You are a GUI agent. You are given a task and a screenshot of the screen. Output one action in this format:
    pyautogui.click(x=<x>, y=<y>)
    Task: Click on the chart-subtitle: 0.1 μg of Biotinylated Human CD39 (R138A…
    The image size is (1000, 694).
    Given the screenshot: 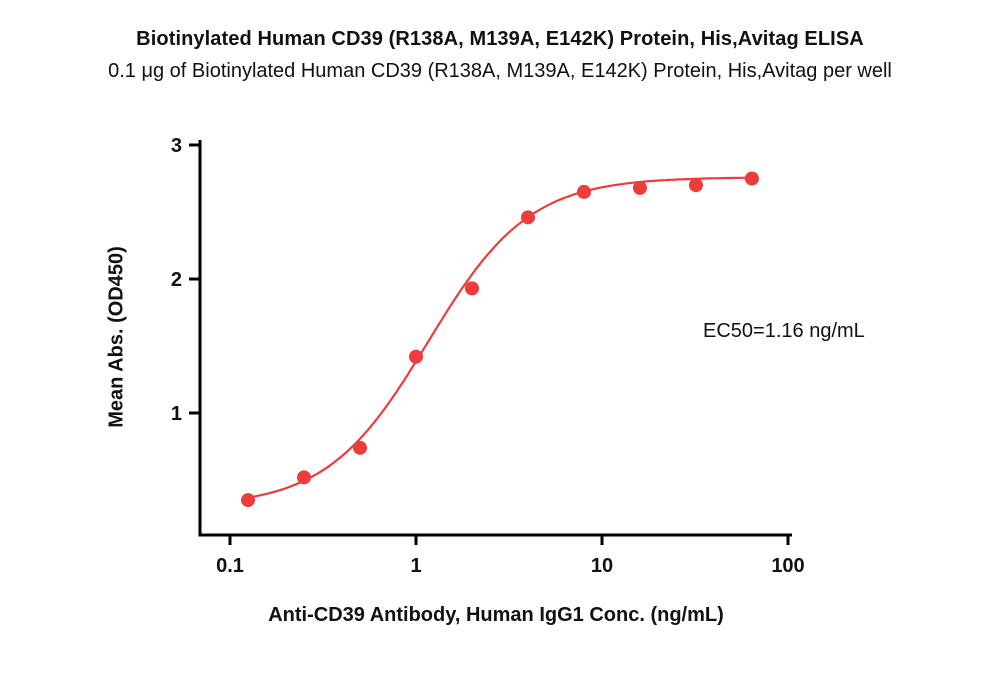 What is the action you would take?
    pyautogui.click(x=500, y=71)
    